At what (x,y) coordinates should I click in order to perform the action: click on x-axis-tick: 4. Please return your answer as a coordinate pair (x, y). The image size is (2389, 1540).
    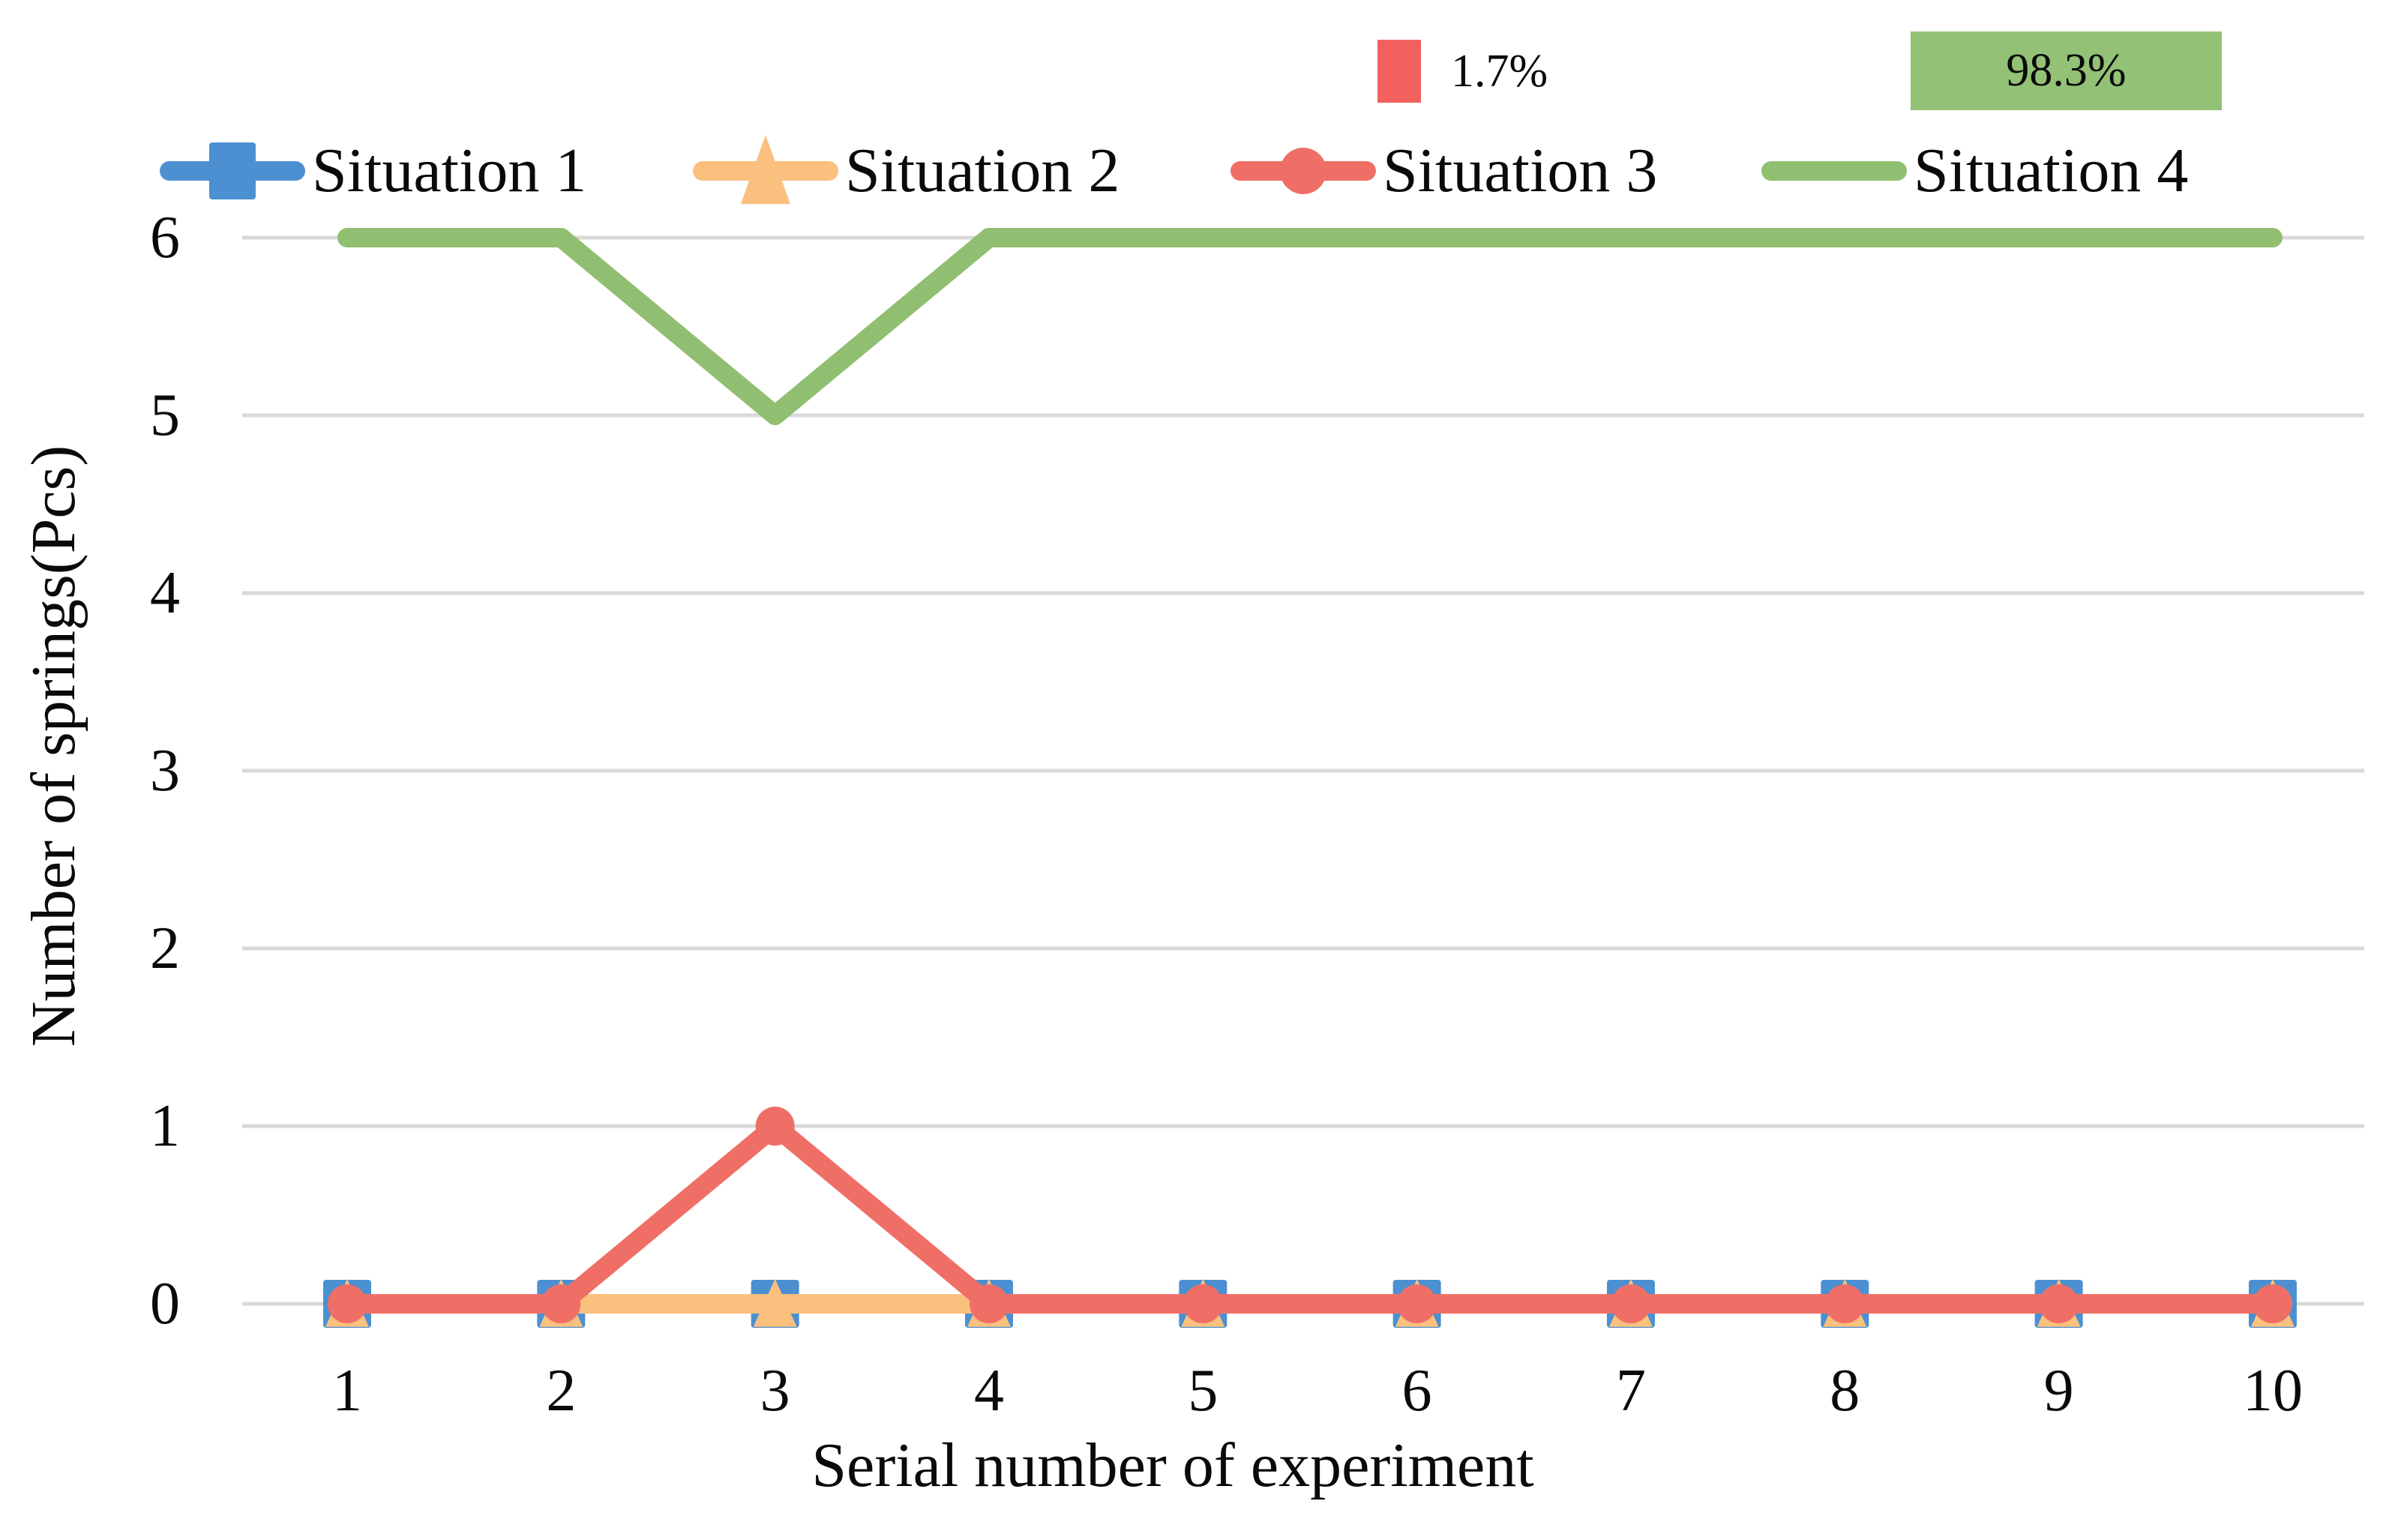
    Looking at the image, I should click on (988, 1391).